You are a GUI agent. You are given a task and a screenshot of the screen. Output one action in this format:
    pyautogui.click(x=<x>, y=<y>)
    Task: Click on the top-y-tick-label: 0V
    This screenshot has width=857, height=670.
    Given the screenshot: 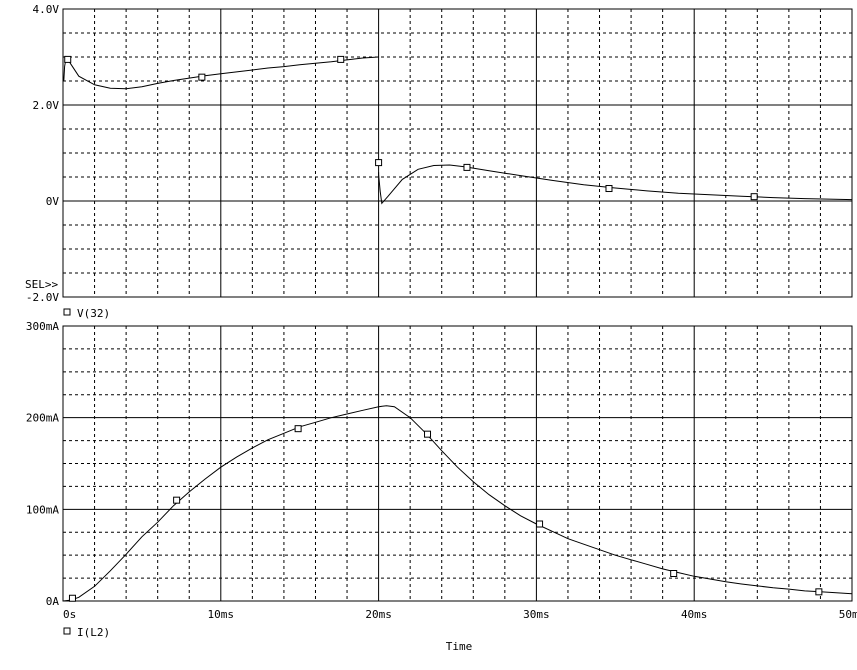 What is the action you would take?
    pyautogui.click(x=53, y=201)
    